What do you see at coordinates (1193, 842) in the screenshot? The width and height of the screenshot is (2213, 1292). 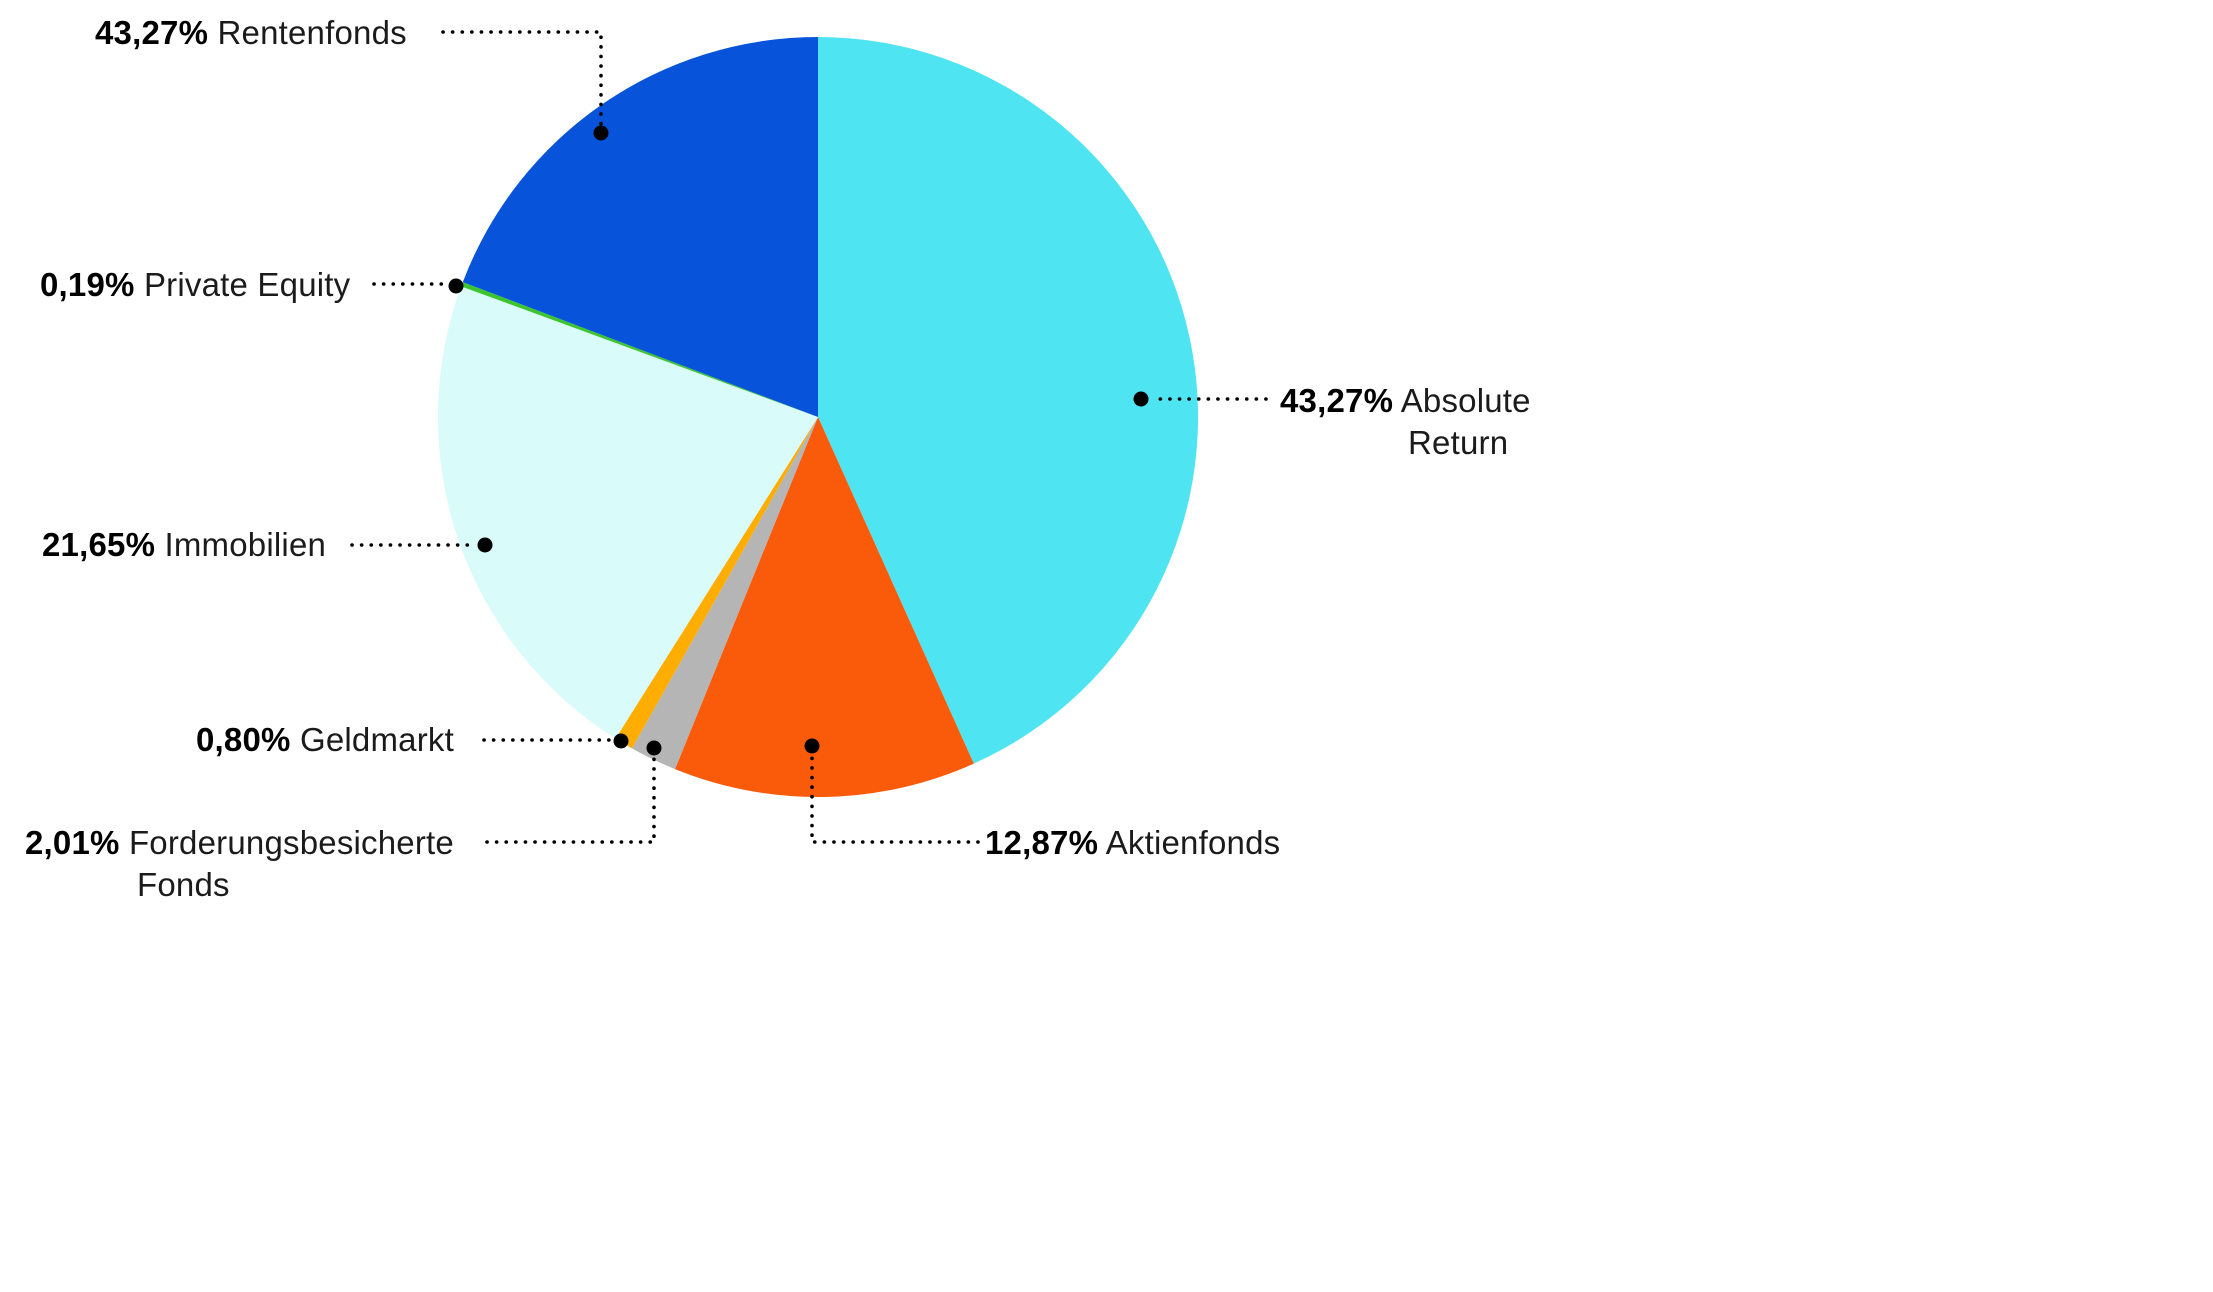 I see `aktienfonds-name-label: Aktienfonds` at bounding box center [1193, 842].